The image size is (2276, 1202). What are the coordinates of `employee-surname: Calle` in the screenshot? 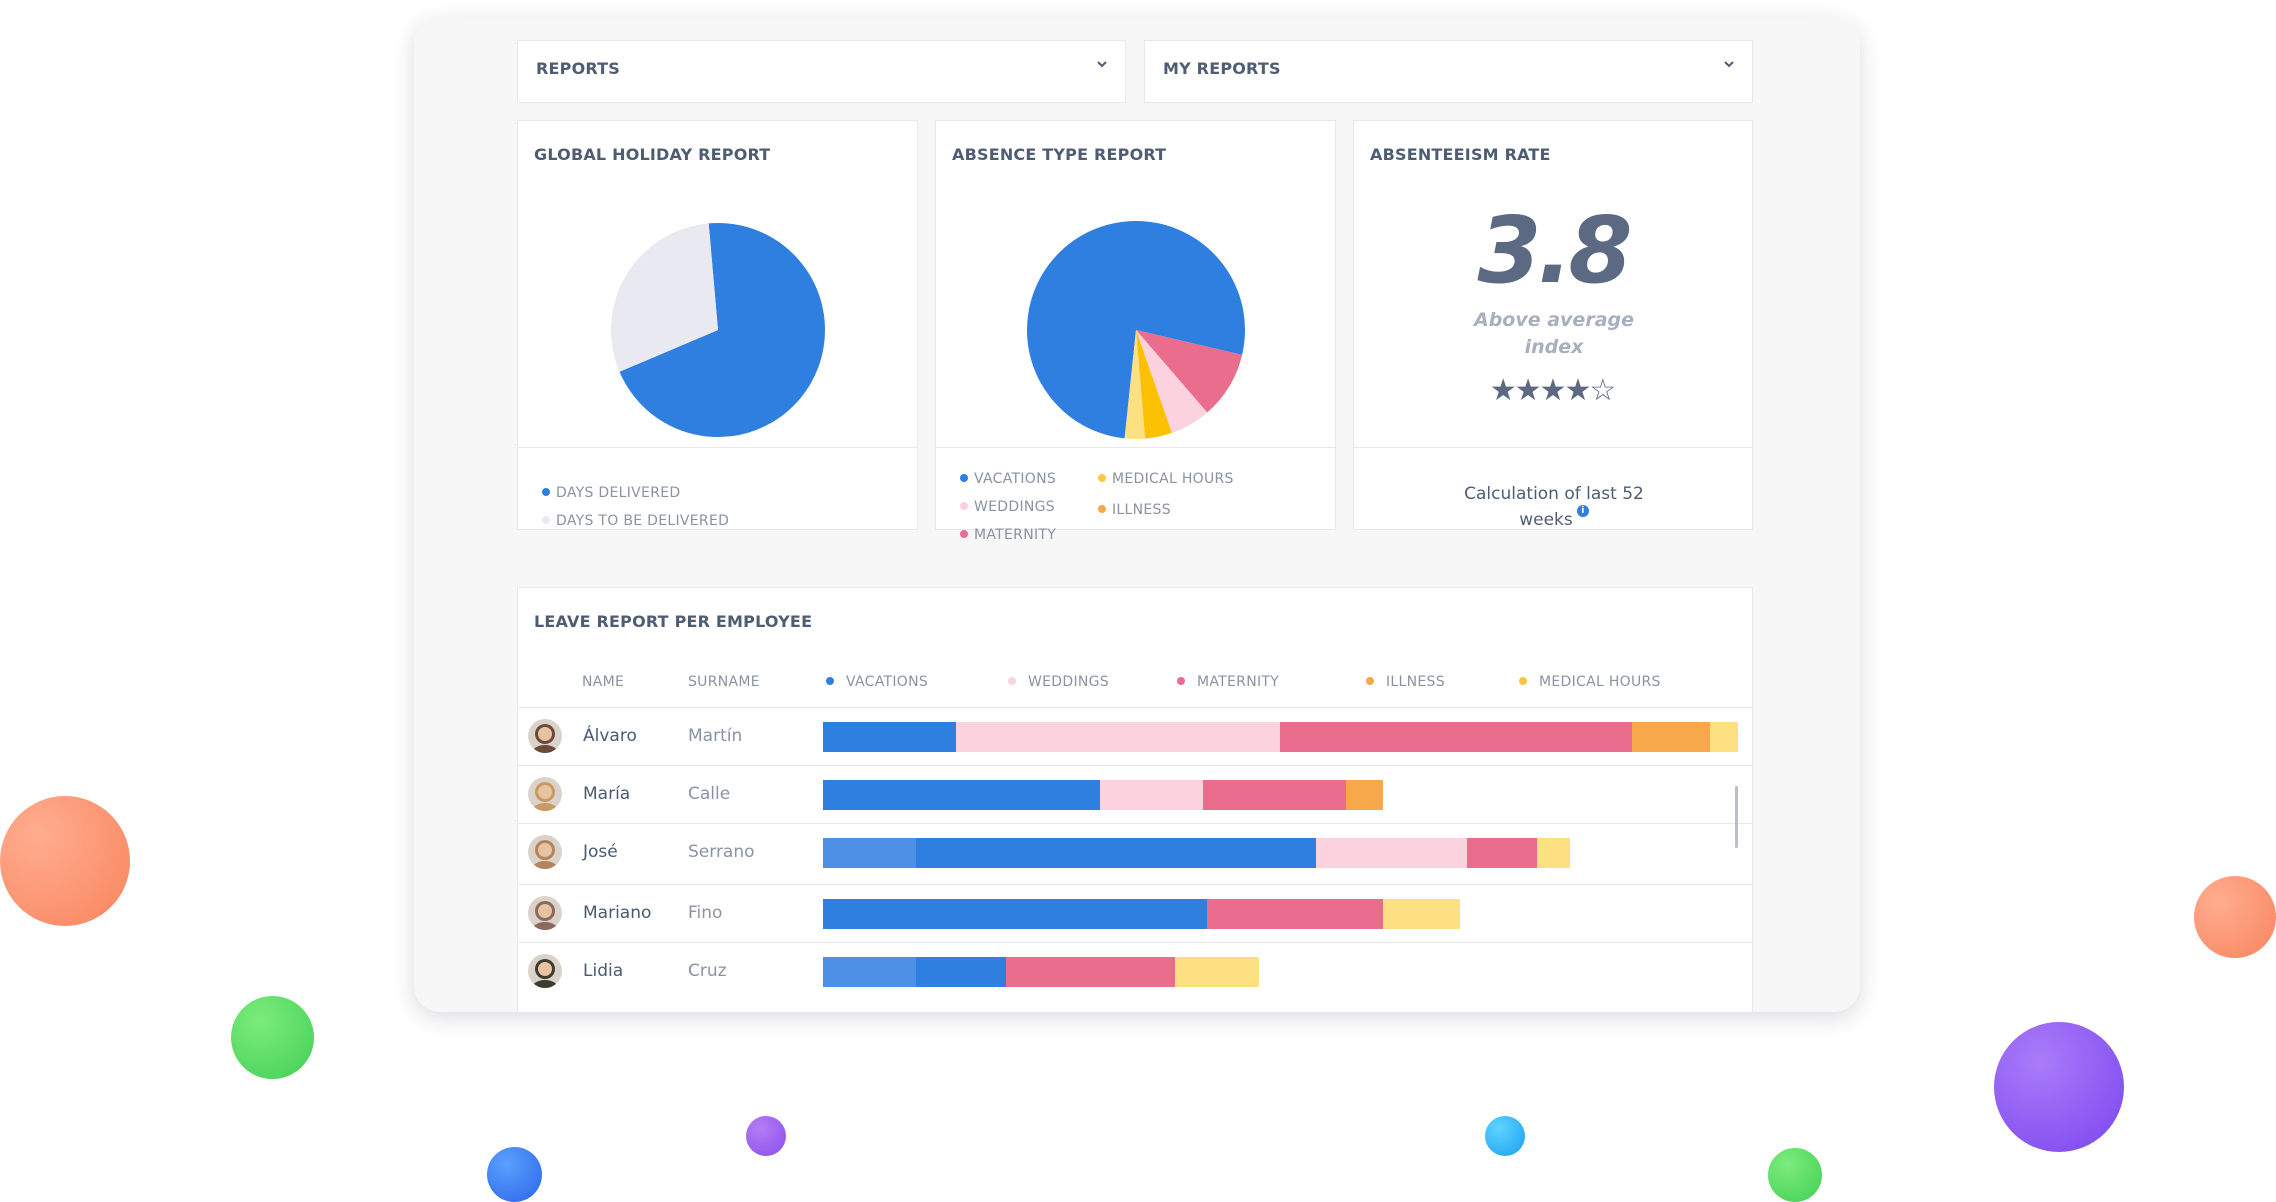 It's located at (709, 794).